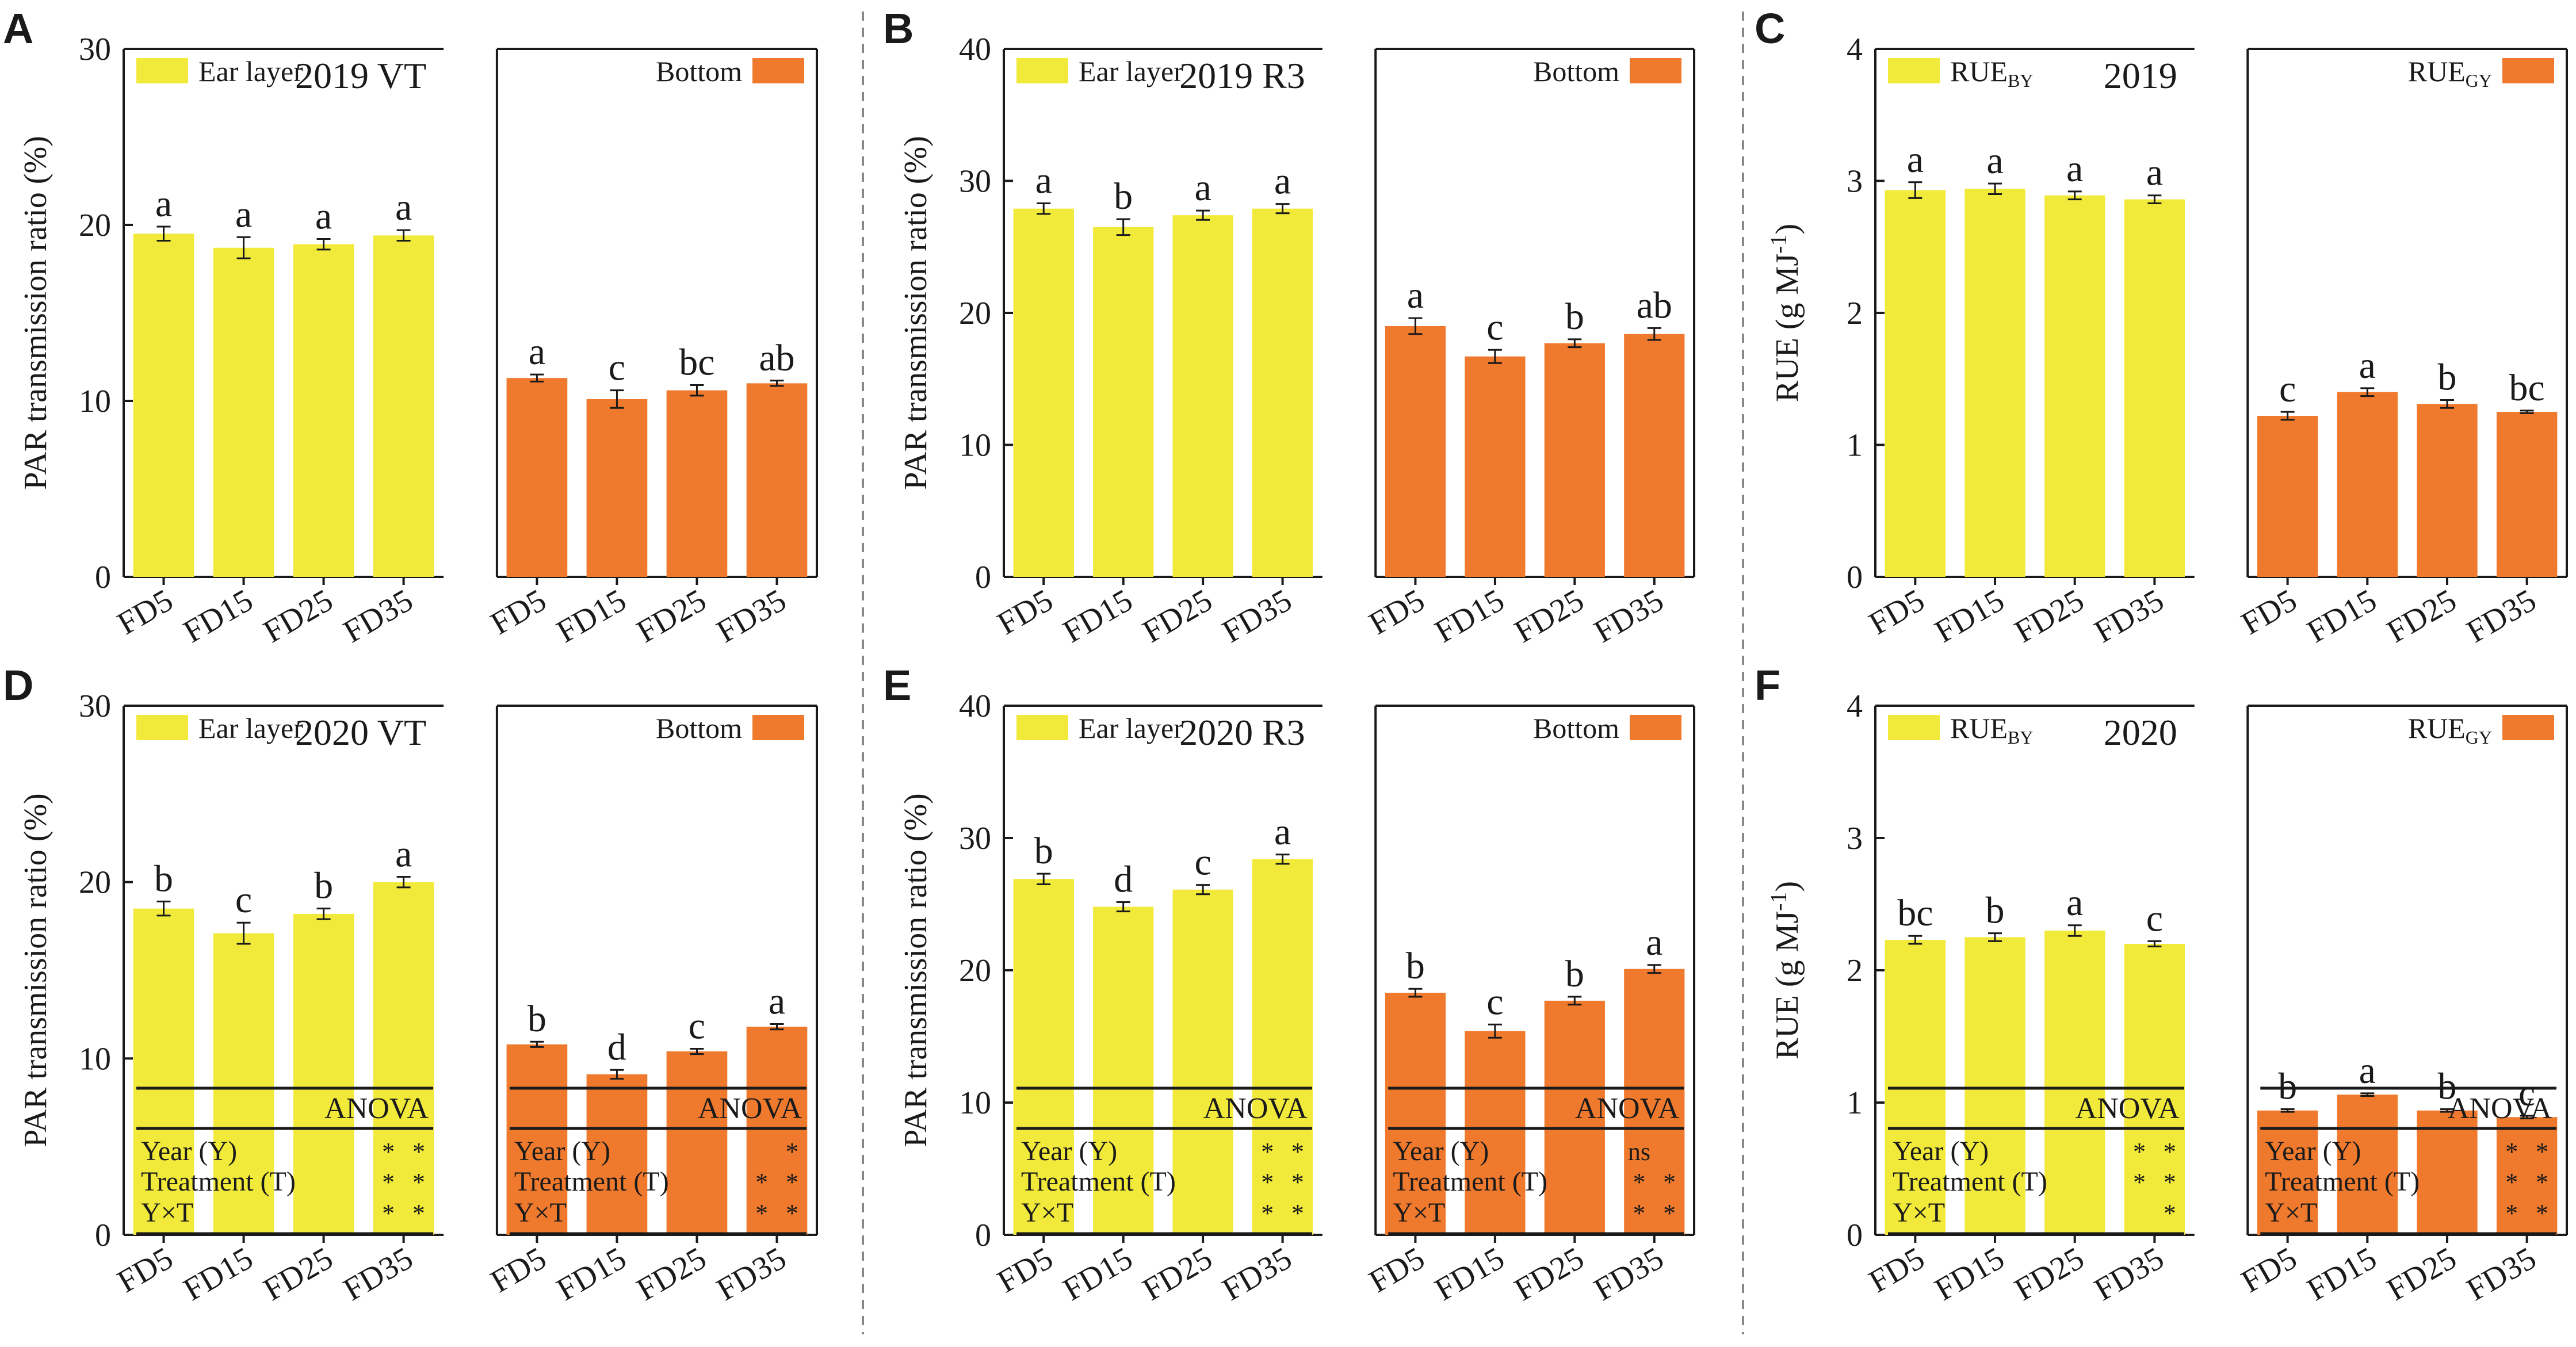 Image resolution: width=2576 pixels, height=1347 pixels. What do you see at coordinates (360, 75) in the screenshot?
I see `chart-title: 2019 VT` at bounding box center [360, 75].